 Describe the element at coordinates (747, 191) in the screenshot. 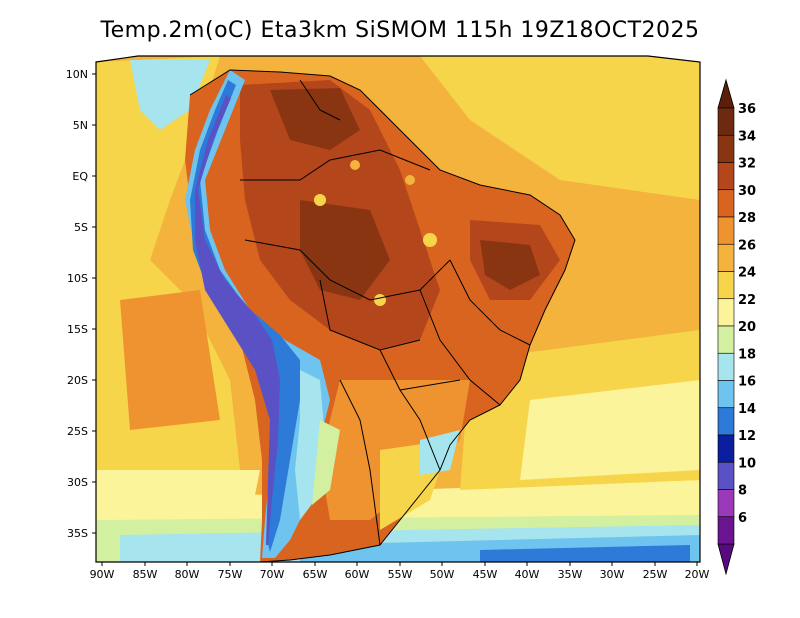

I see `colorbar-label: 30` at that location.